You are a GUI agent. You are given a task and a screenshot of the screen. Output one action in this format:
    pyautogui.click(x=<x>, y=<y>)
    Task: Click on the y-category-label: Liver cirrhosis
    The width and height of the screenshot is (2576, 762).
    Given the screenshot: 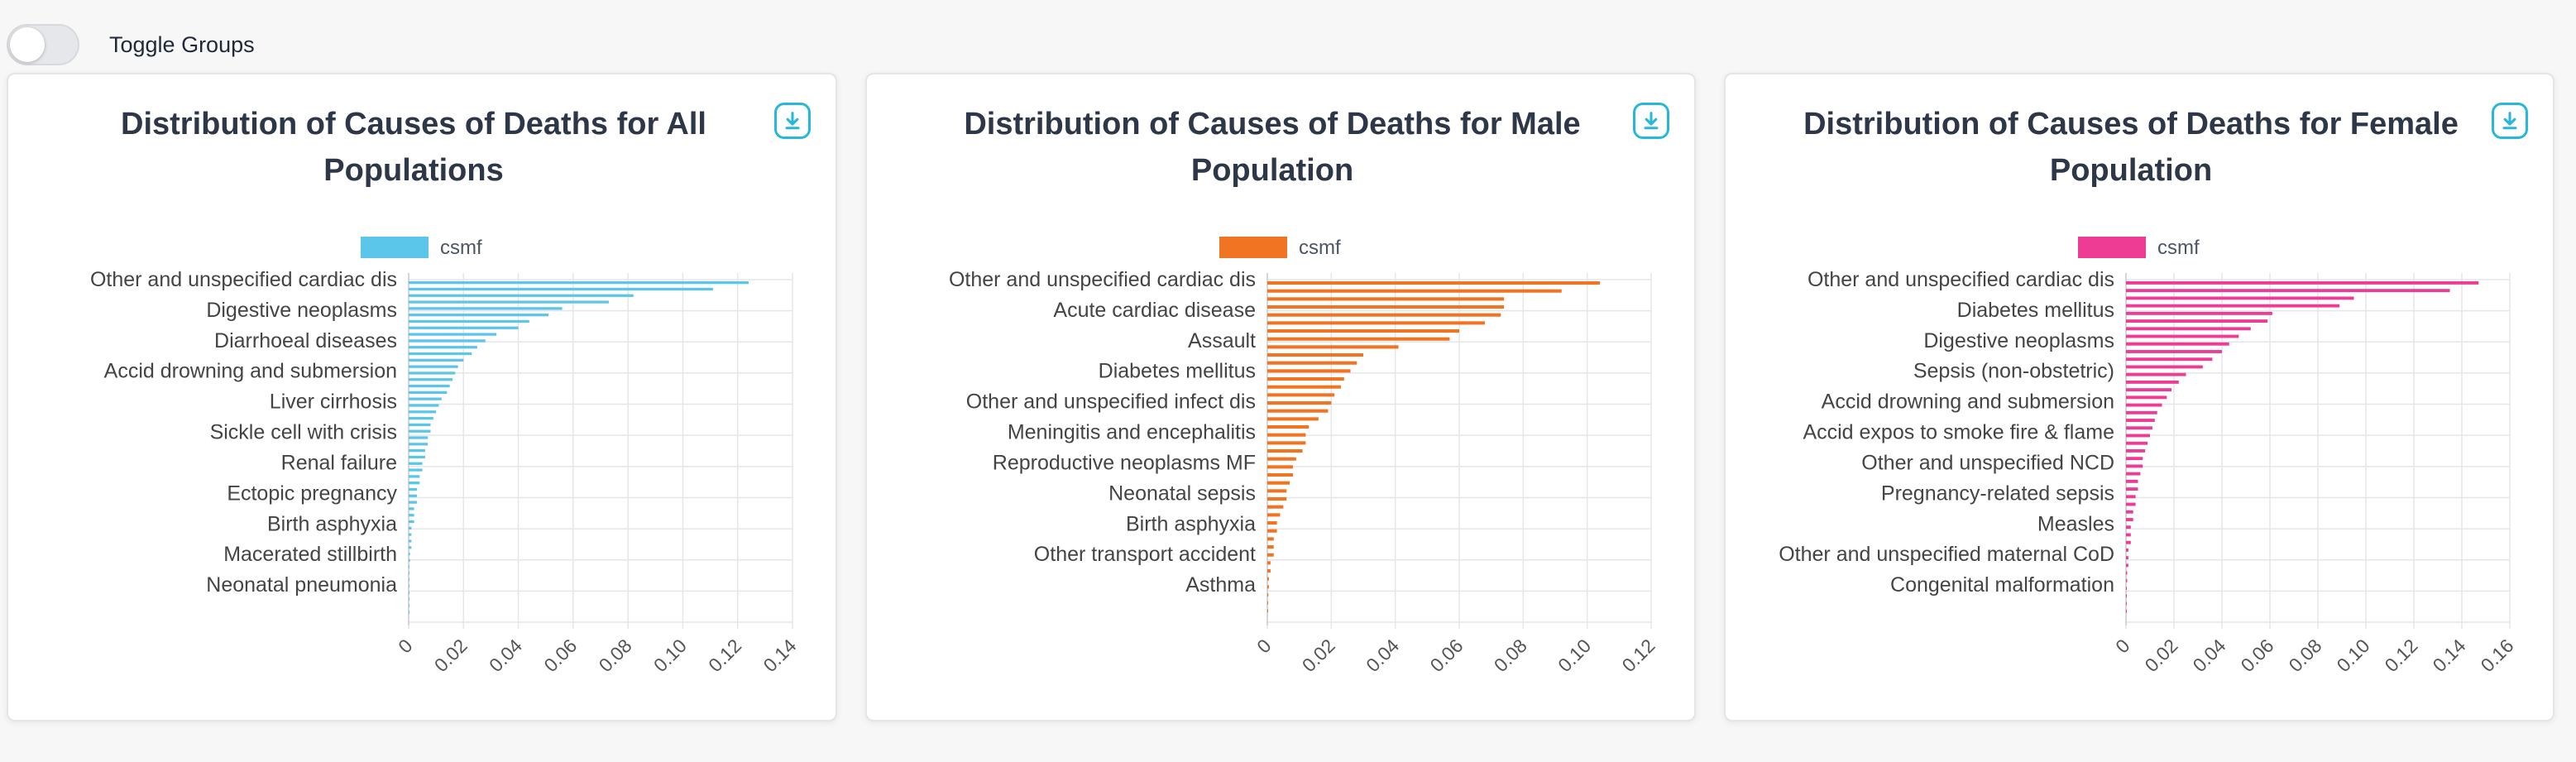 What is the action you would take?
    pyautogui.click(x=334, y=402)
    